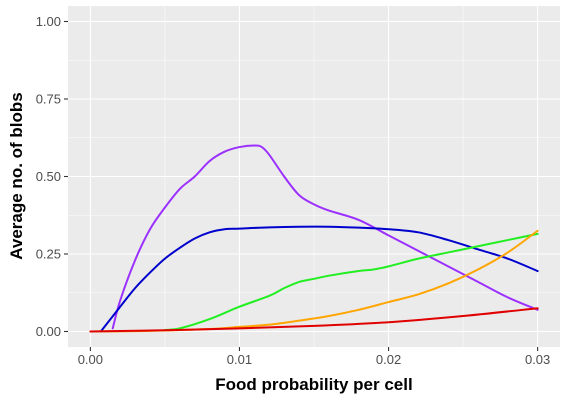  Describe the element at coordinates (314, 357) in the screenshot. I see `x-axis: 0.00 0.01 0.02 0.03` at that location.